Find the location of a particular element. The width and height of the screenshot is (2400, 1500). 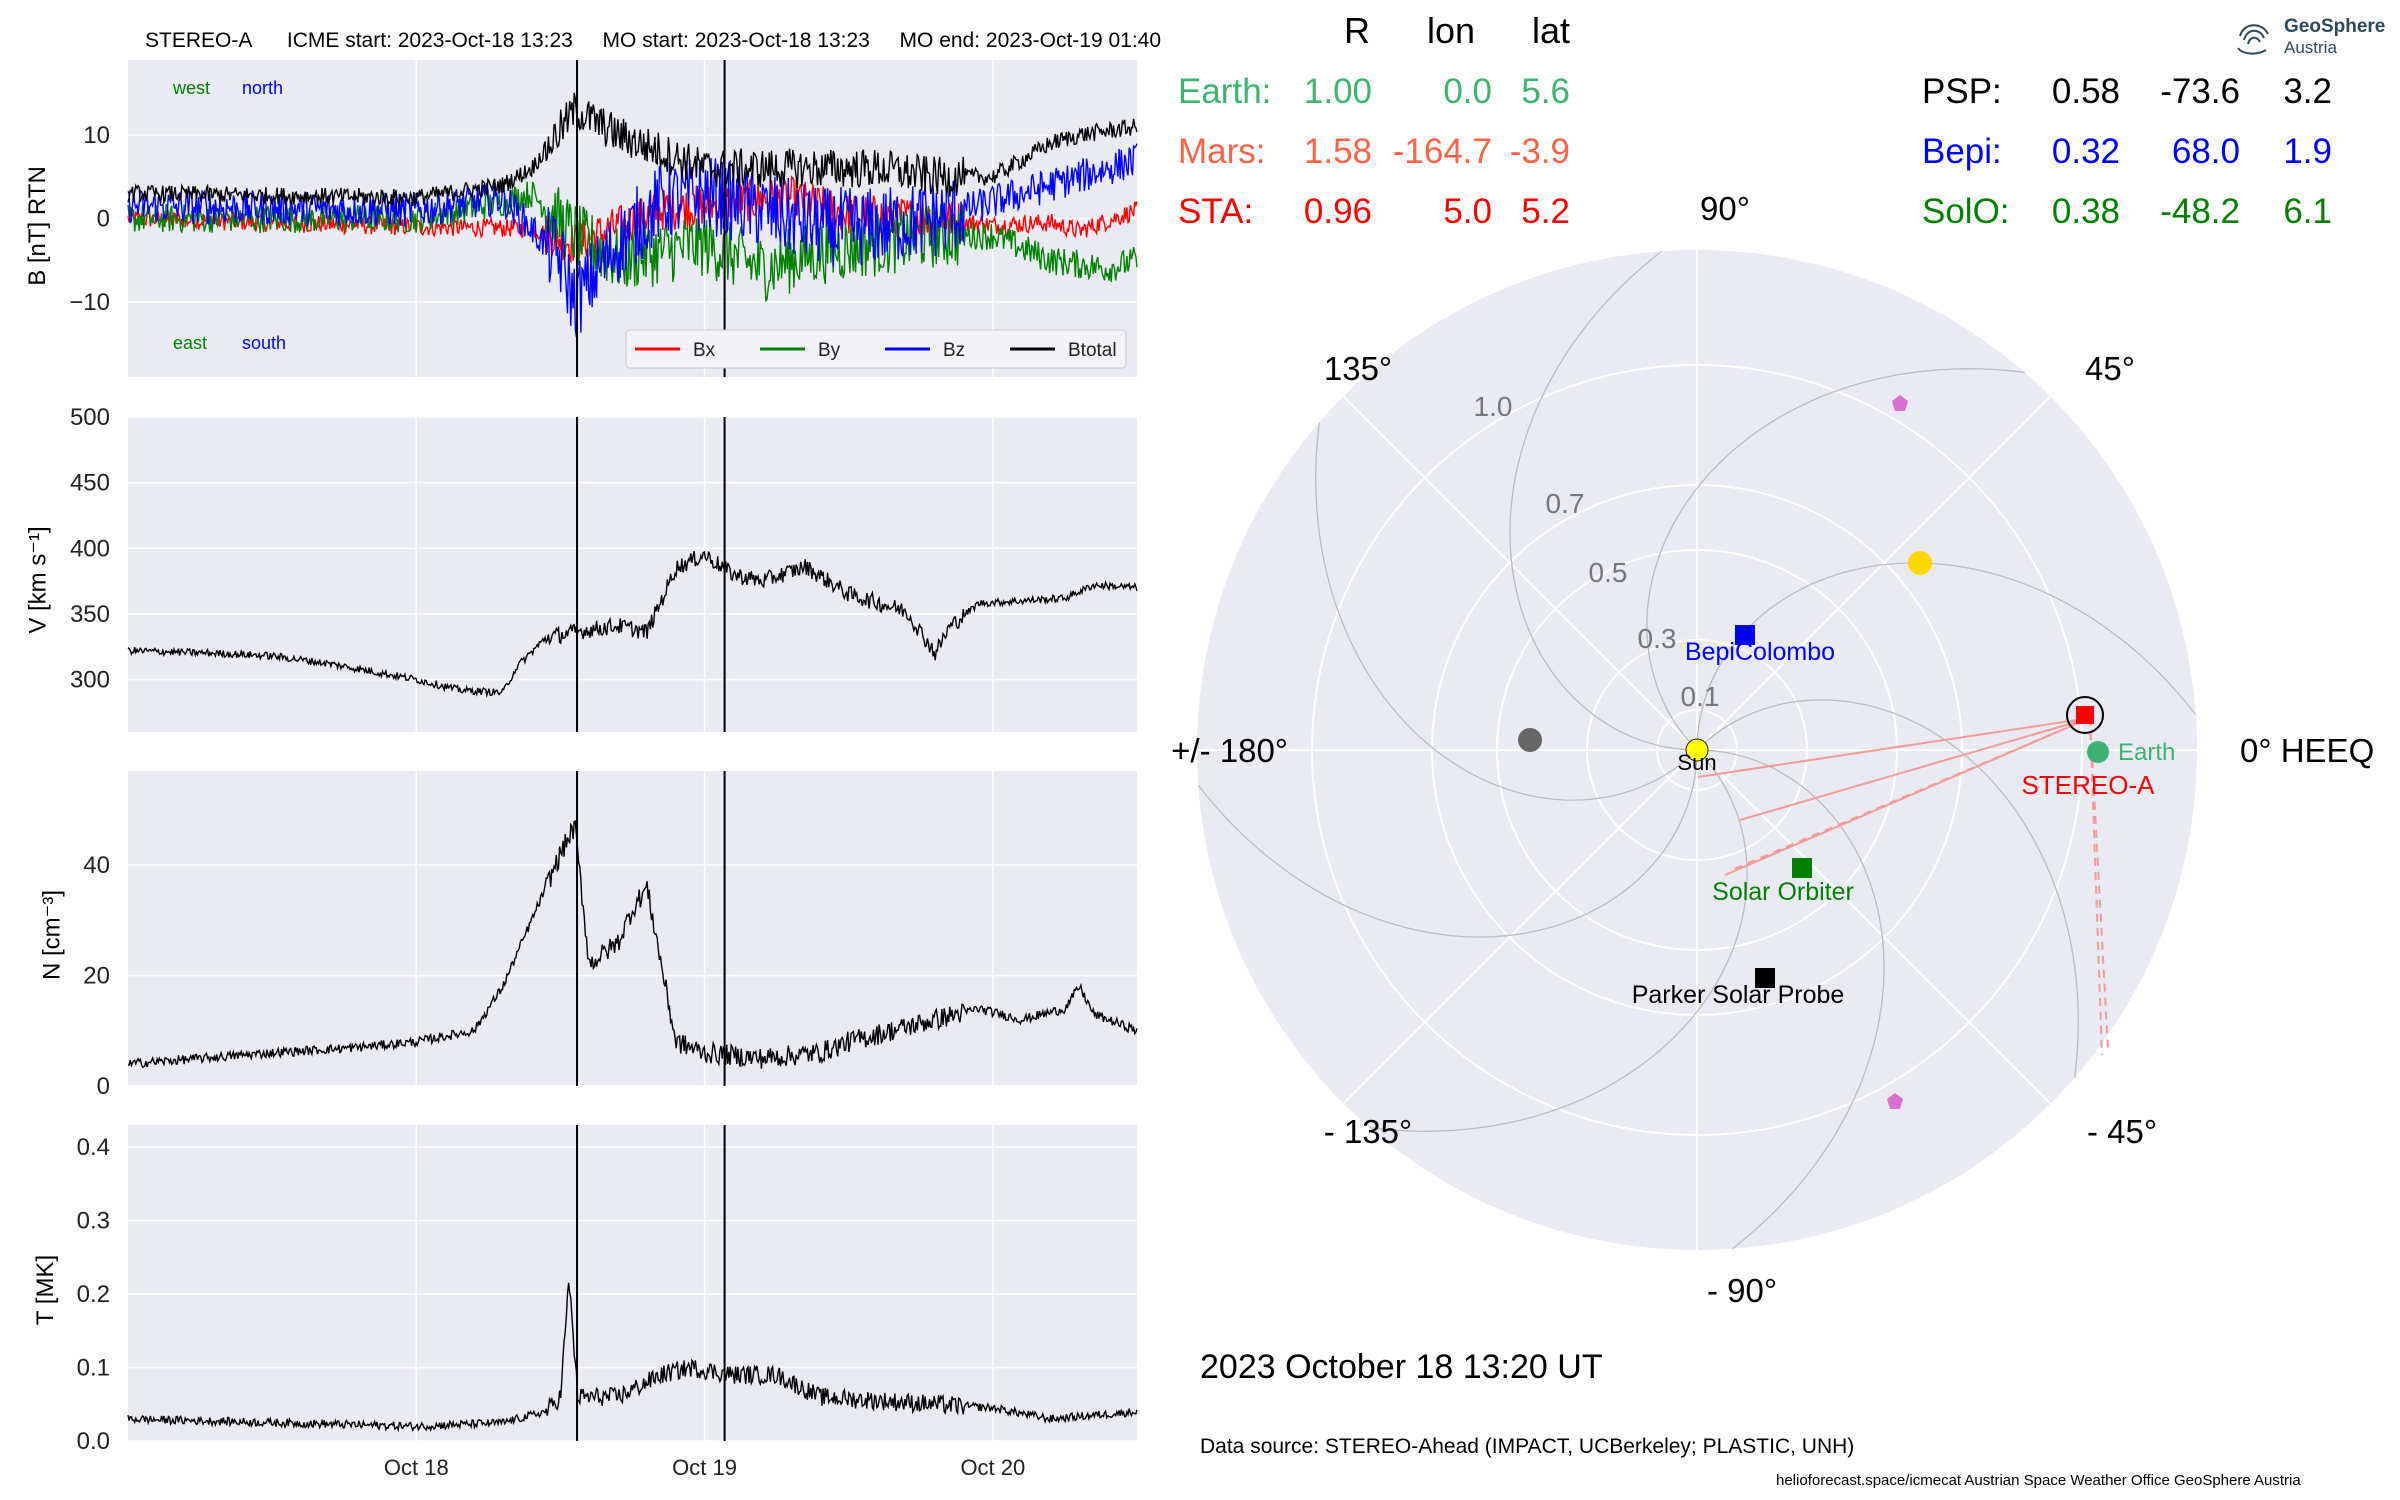

logo-line1: GeoSphere is located at coordinates (2335, 26).